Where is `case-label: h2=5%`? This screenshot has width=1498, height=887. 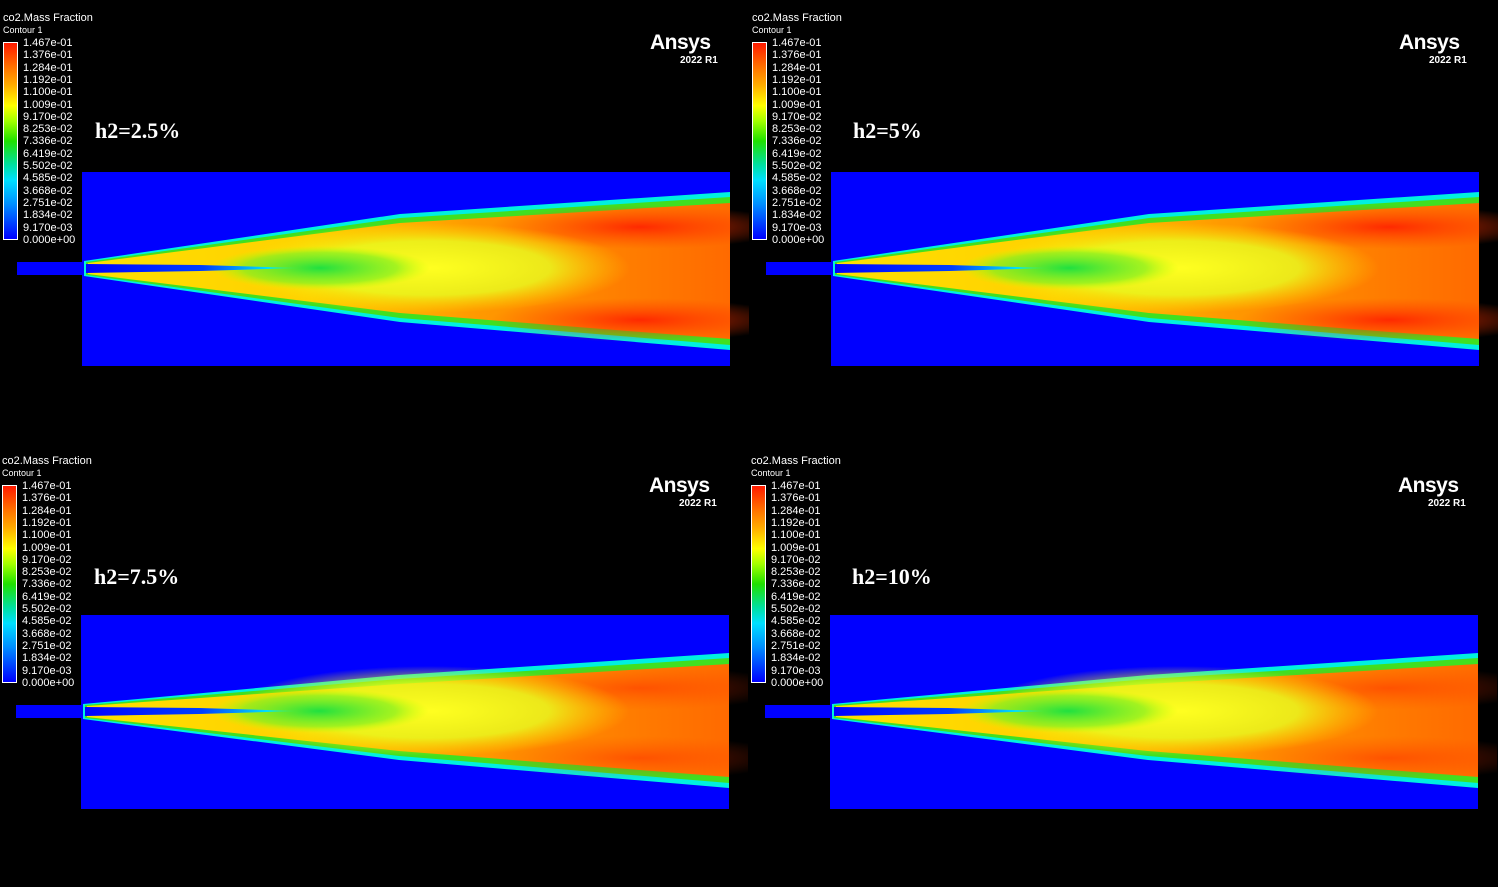 case-label: h2=5% is located at coordinates (887, 130).